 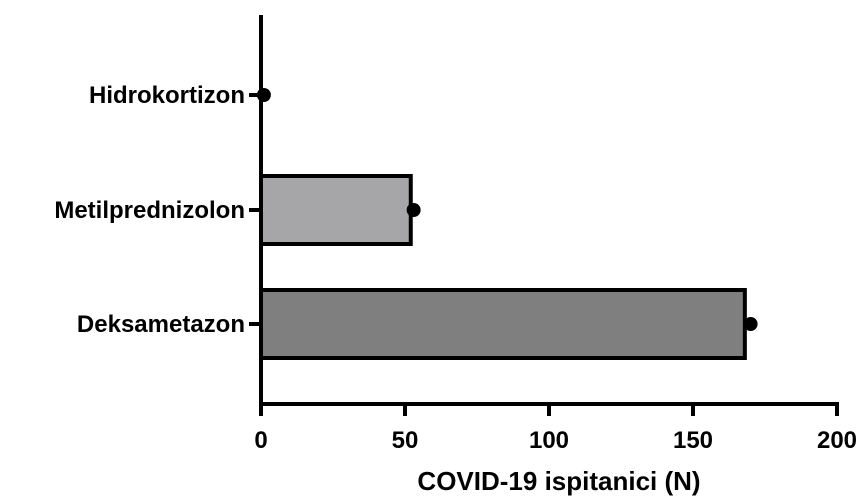 I want to click on bar-metilprednizolon, so click(x=336, y=210).